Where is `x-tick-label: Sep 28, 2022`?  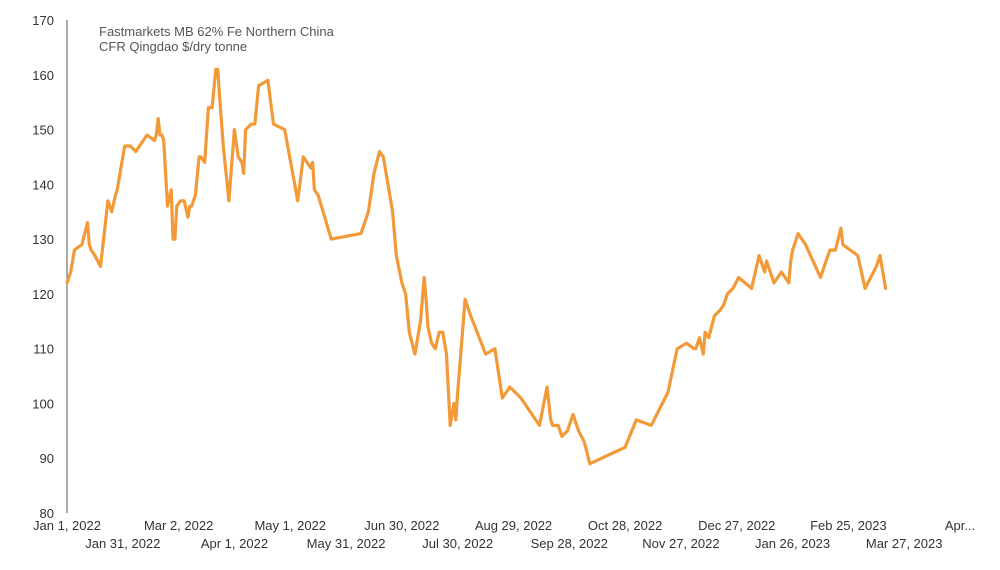 x-tick-label: Sep 28, 2022 is located at coordinates (569, 543).